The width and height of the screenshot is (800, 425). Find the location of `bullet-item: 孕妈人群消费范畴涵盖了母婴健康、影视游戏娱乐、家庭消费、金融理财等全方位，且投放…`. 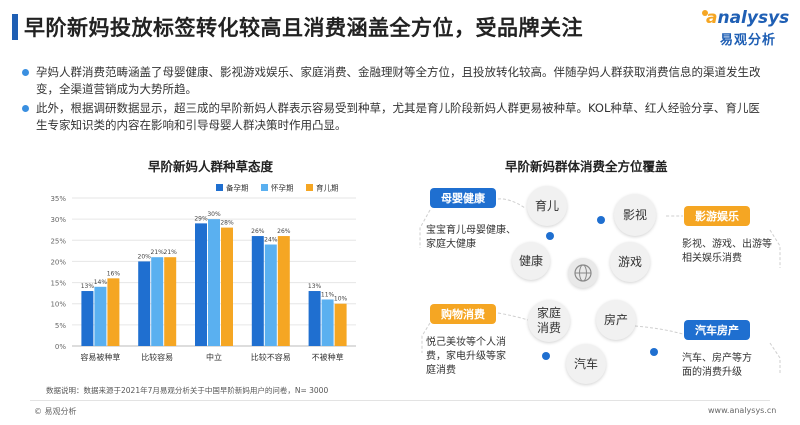

bullet-item: 孕妈人群消费范畴涵盖了母婴健康、影视游戏娱乐、家庭消费、金融理财等全方位，且投放… is located at coordinates (392, 80).